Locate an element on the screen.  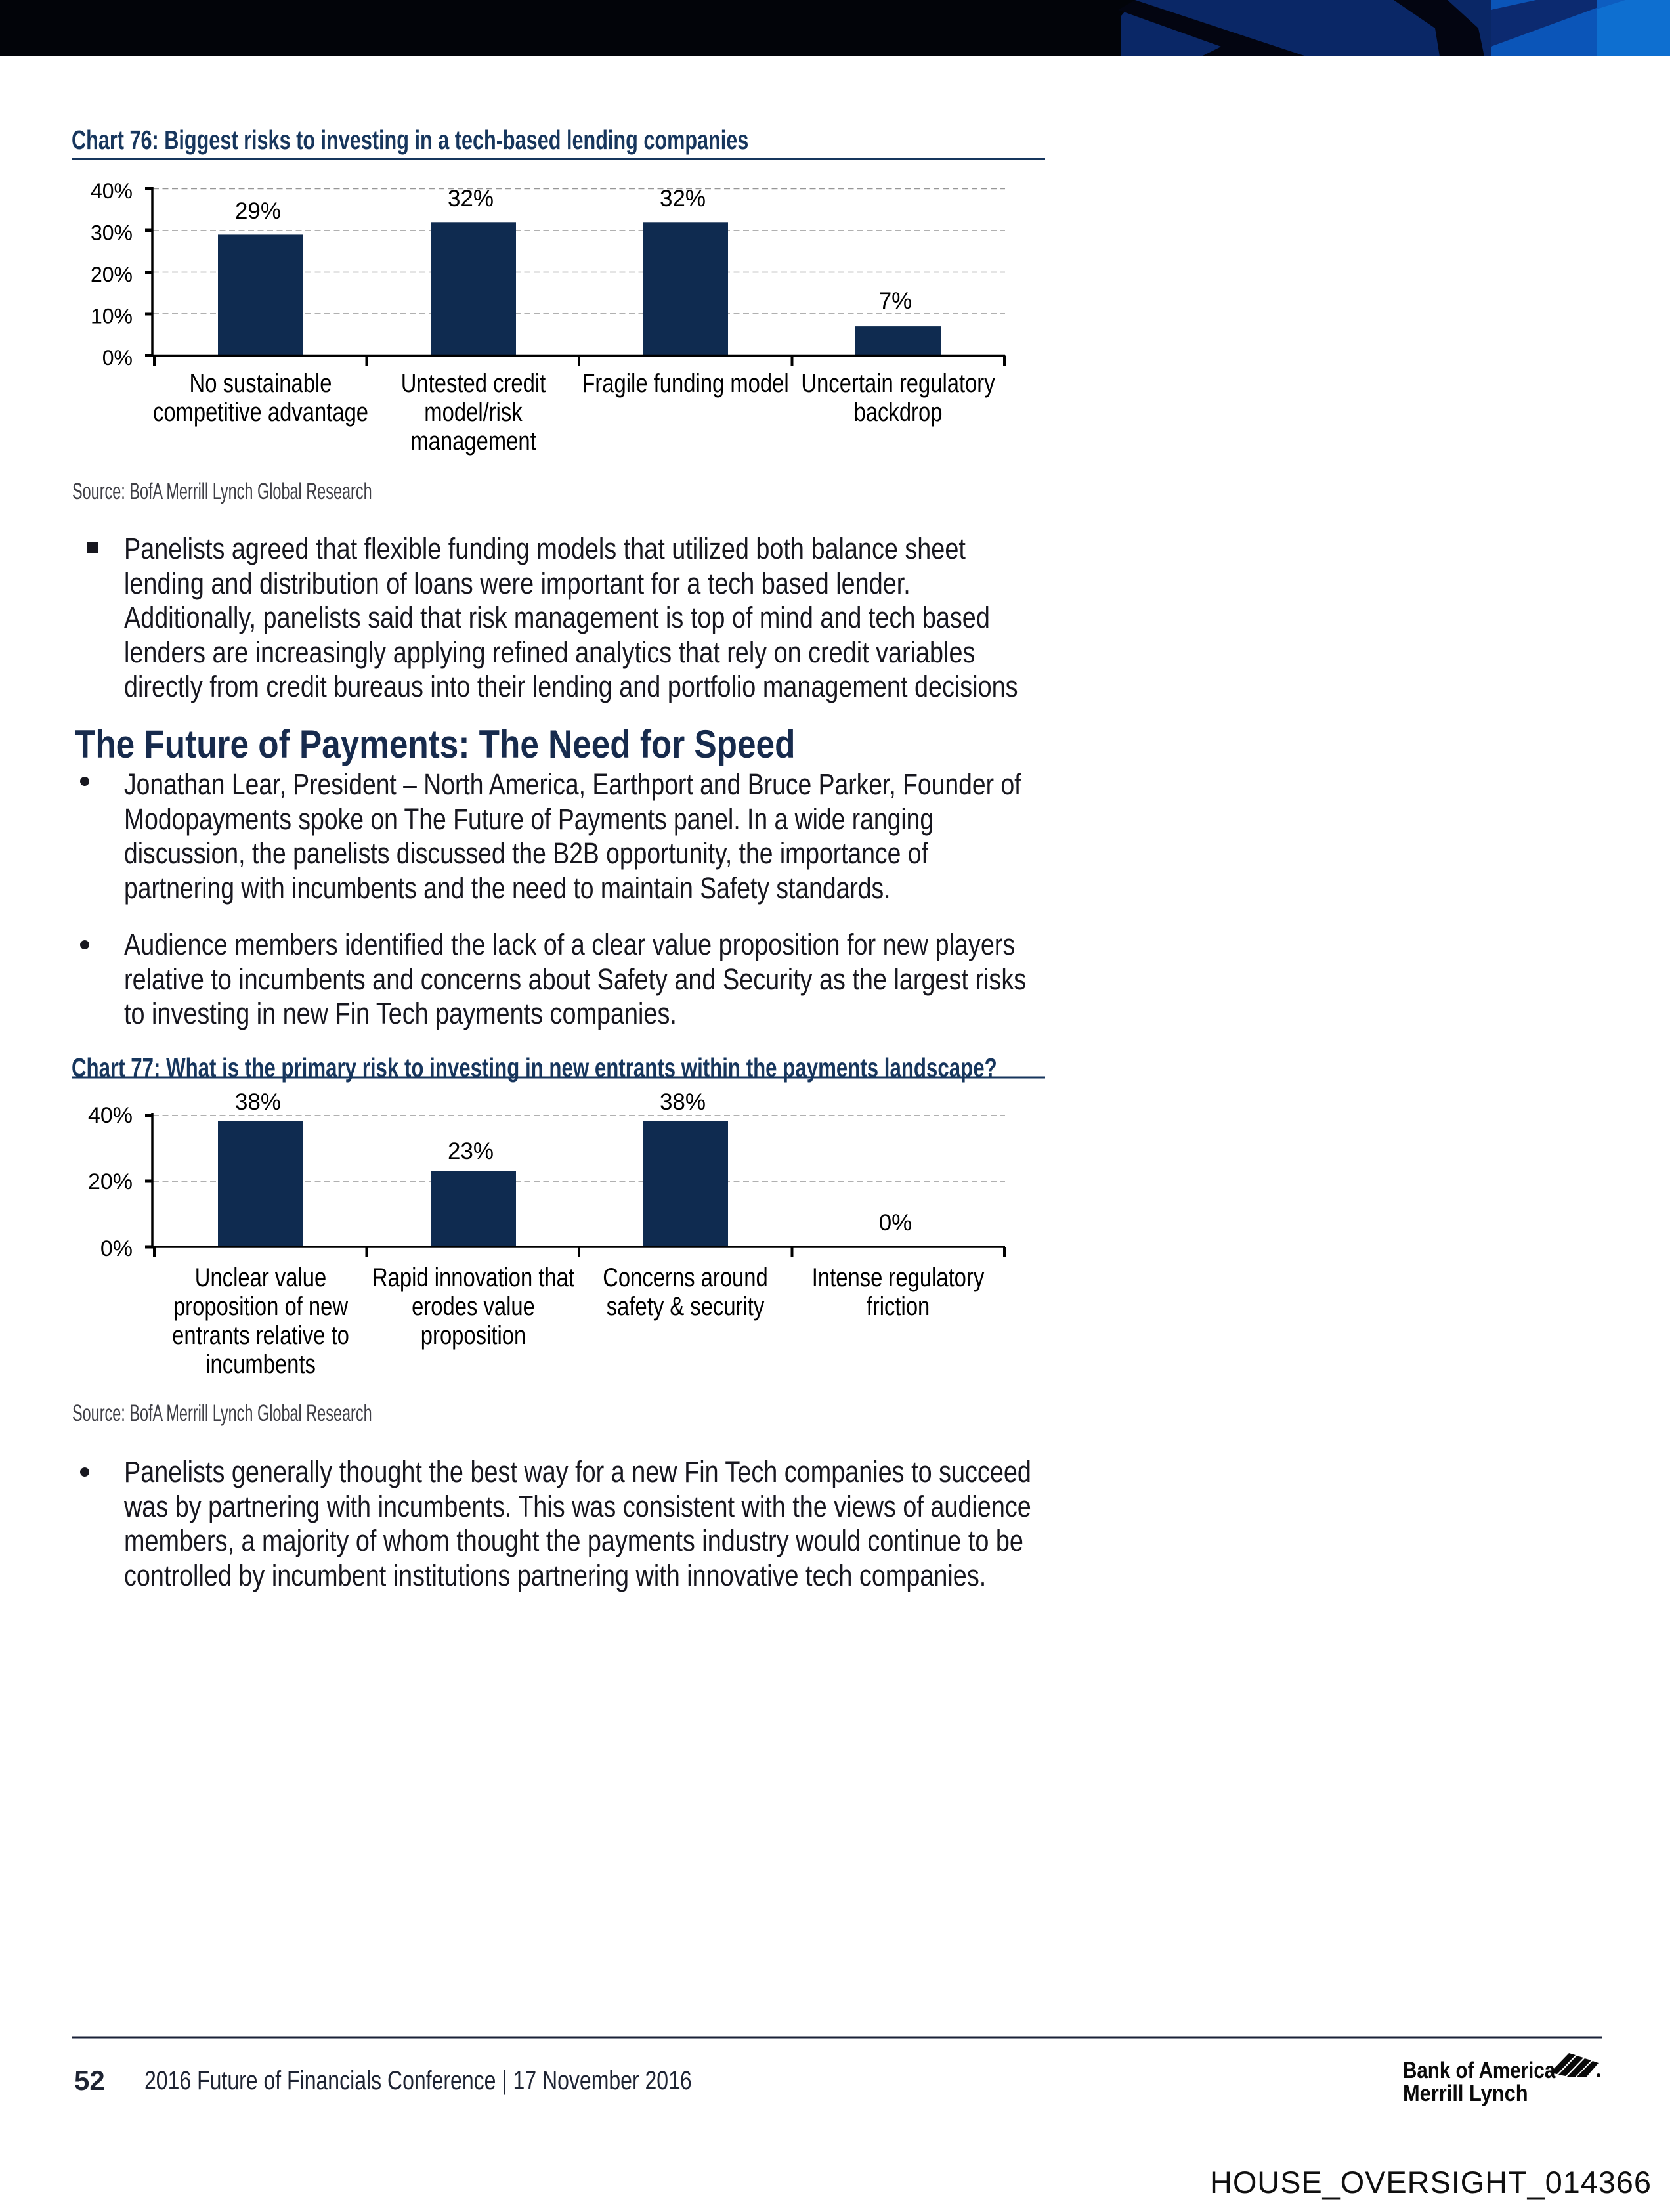
svg-text: 7% is located at coordinates (896, 301).